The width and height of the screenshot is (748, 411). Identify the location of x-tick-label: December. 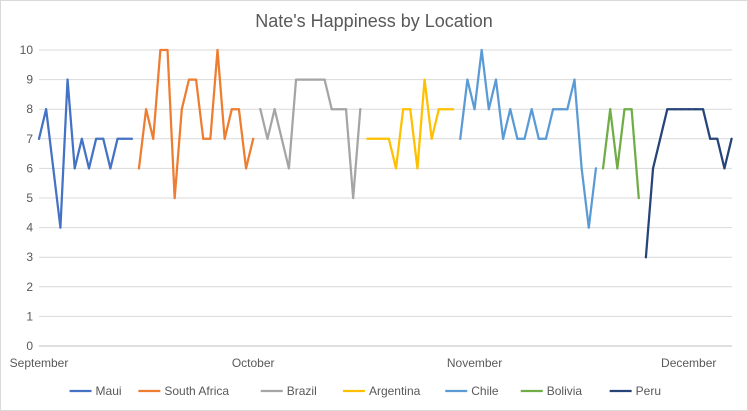
(688, 363).